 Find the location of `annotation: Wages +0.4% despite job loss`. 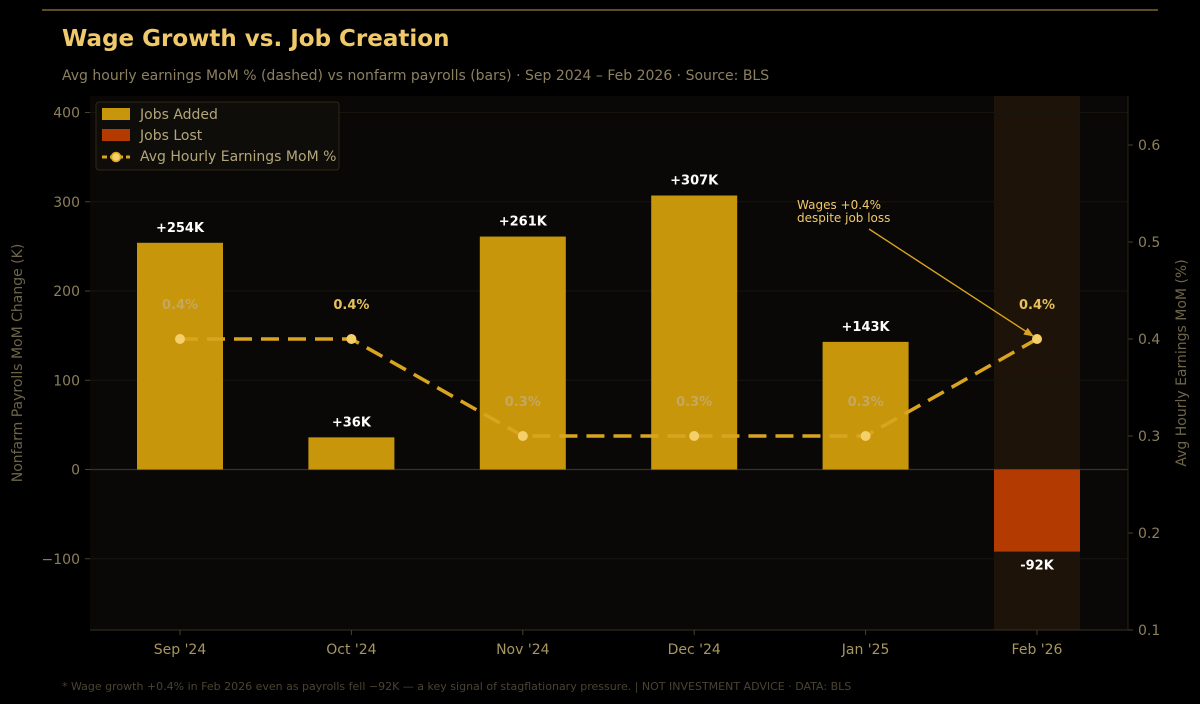

annotation: Wages +0.4% despite job loss is located at coordinates (915, 267).